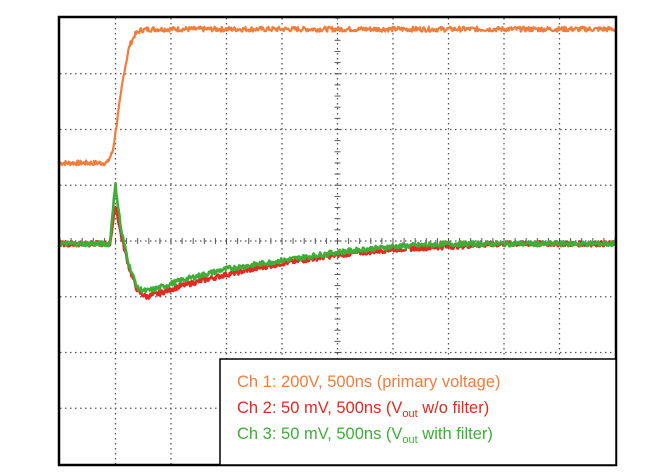  I want to click on legend-entry-ch3: Ch 3: 50 mV, 500ns (Vout with filter), so click(365, 435).